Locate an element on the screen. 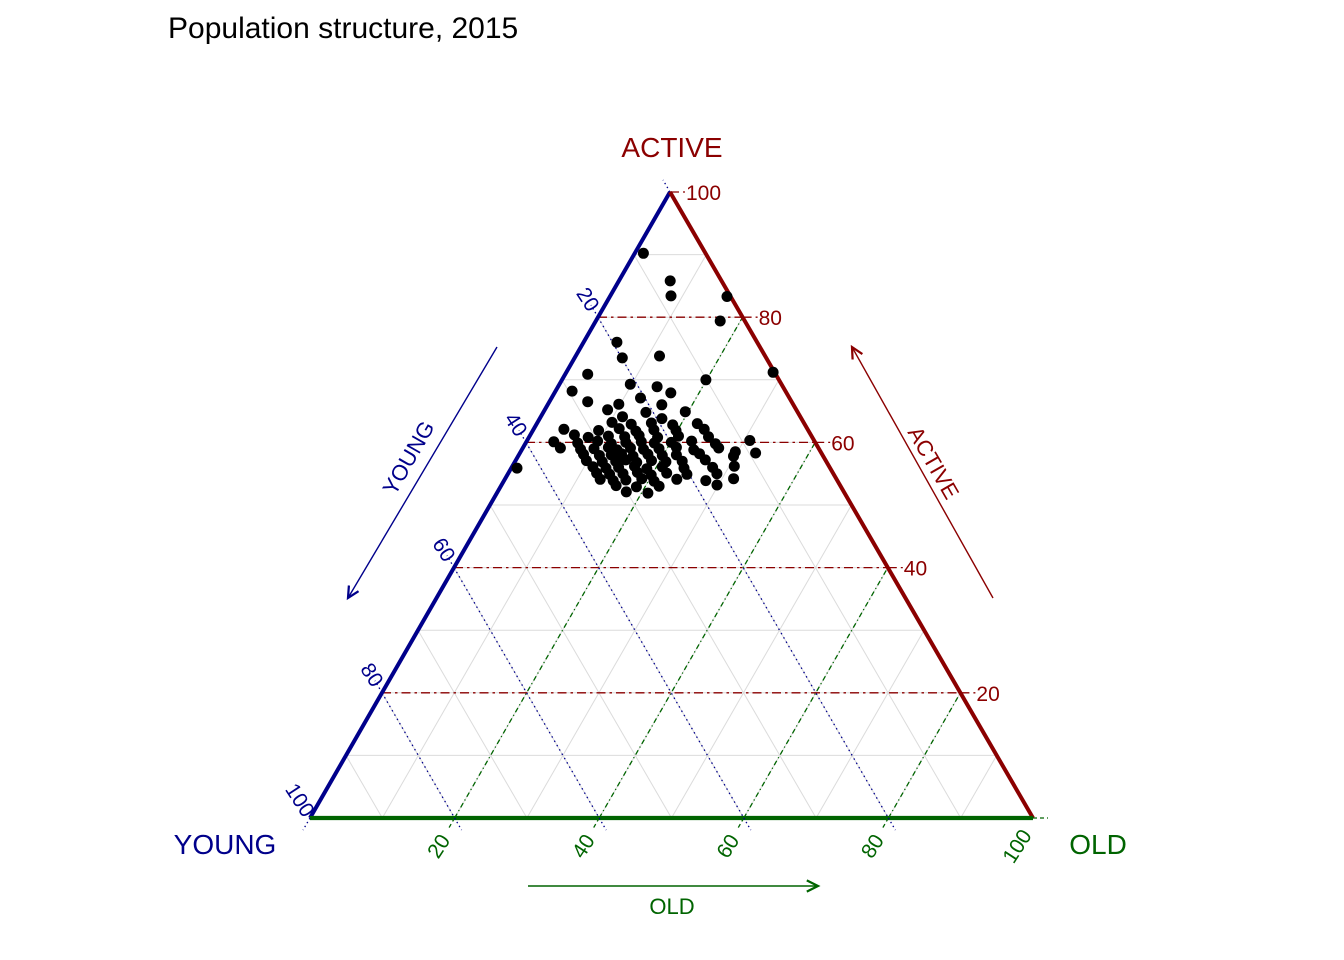 The width and height of the screenshot is (1344, 960). chart-title: Population structure, 2015 is located at coordinates (343, 28).